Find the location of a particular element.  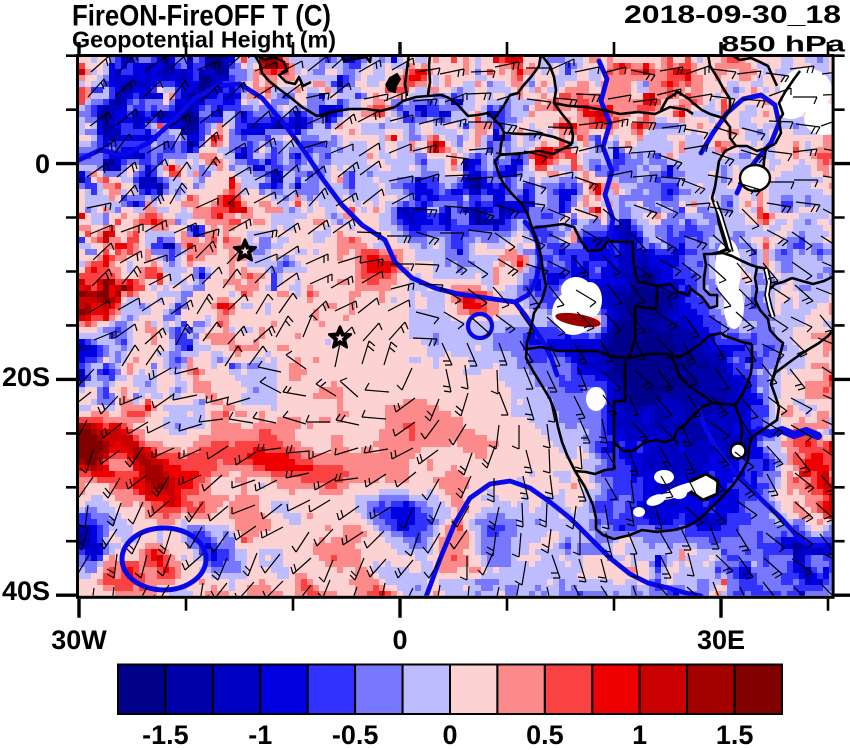

svg-text: Geopotential Height (m) is located at coordinates (204, 40).